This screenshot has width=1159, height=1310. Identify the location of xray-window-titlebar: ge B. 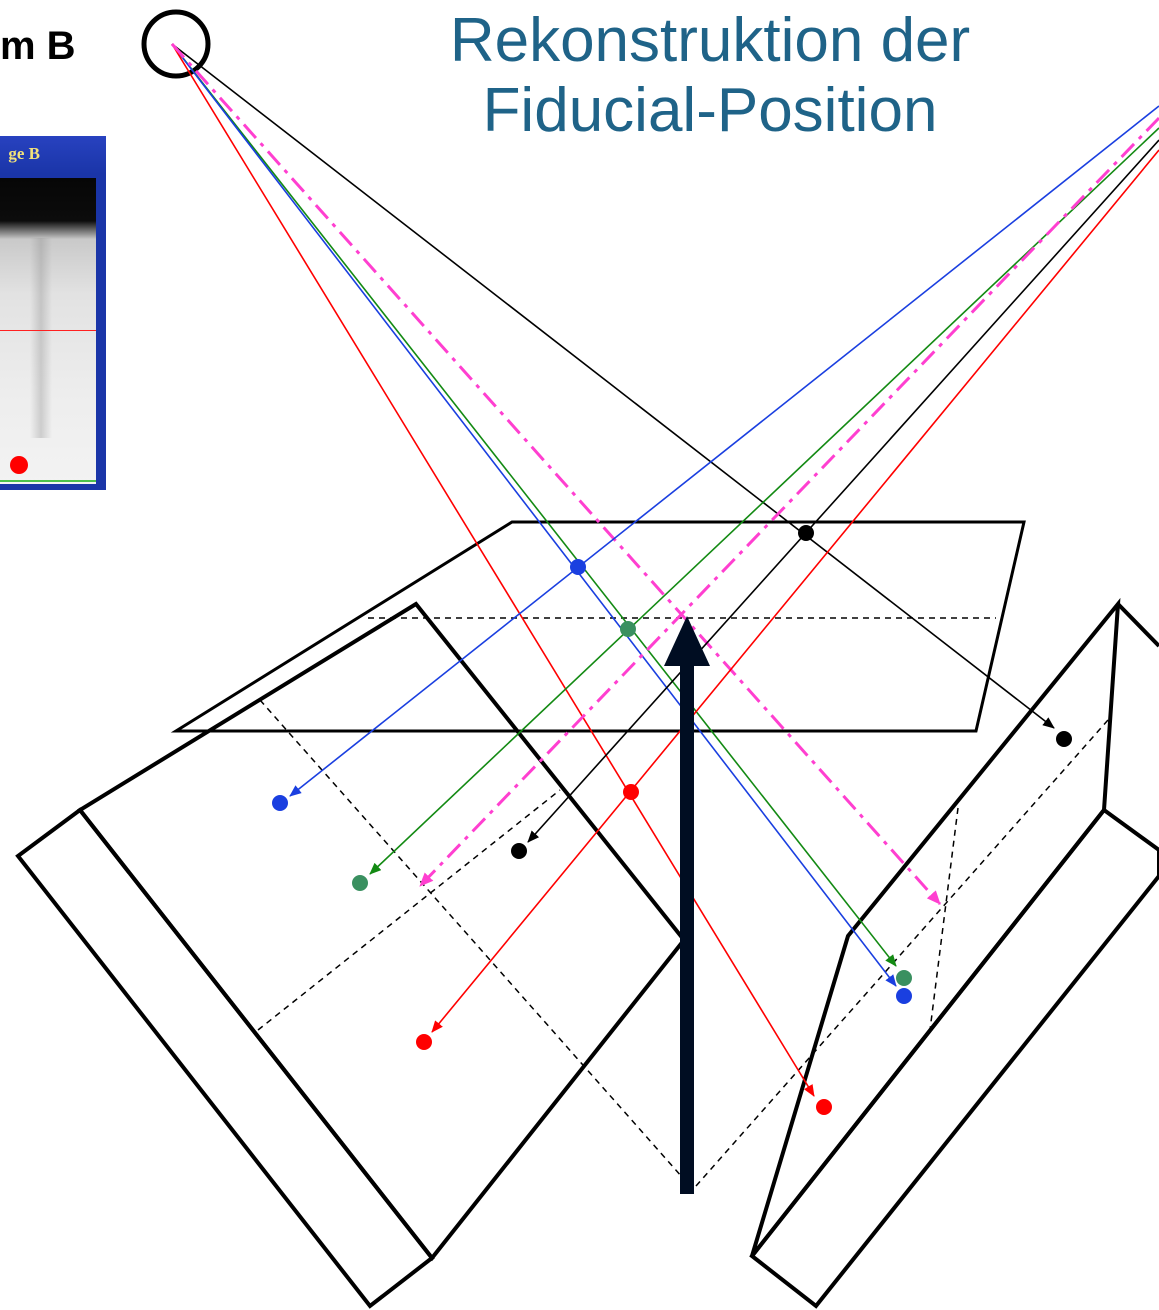
(53, 155).